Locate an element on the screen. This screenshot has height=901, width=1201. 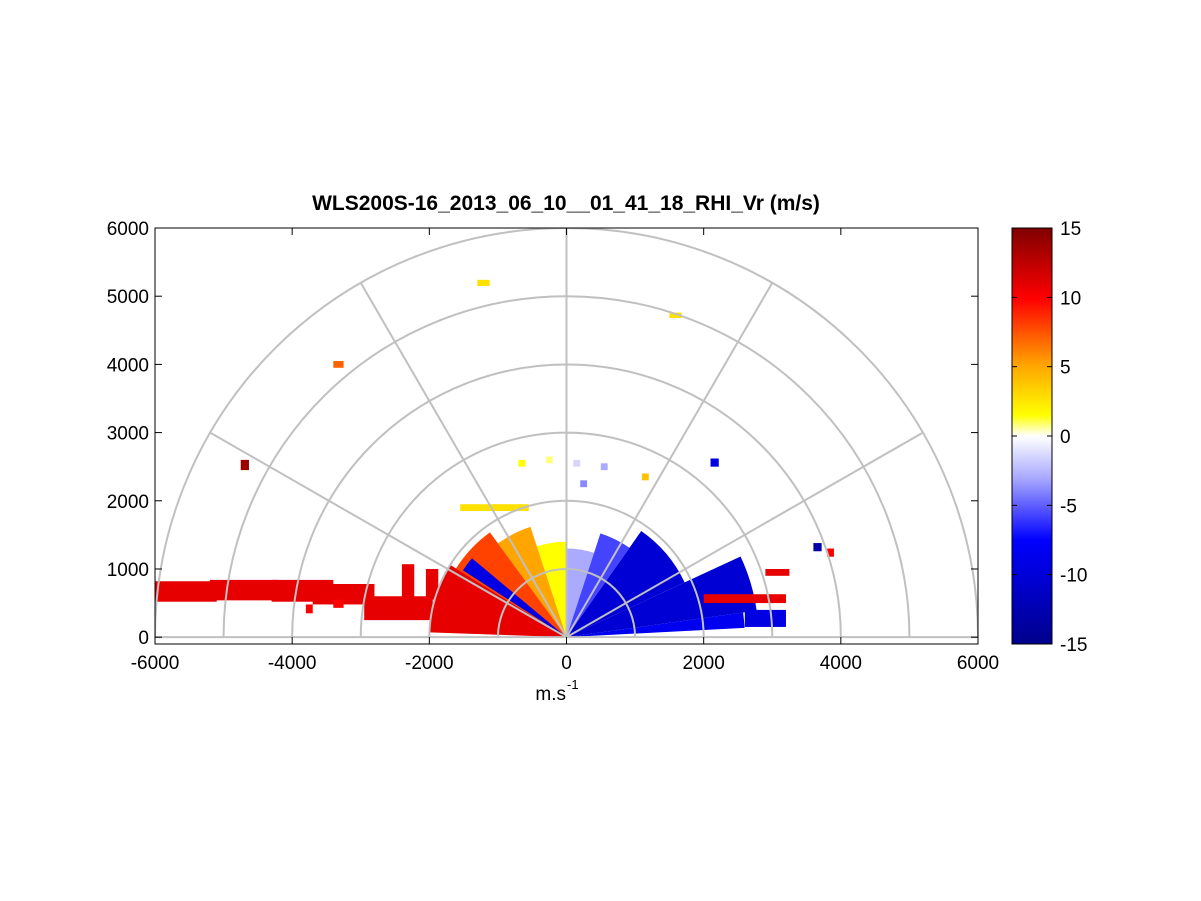
x-axis-label: m.s is located at coordinates (550, 694).